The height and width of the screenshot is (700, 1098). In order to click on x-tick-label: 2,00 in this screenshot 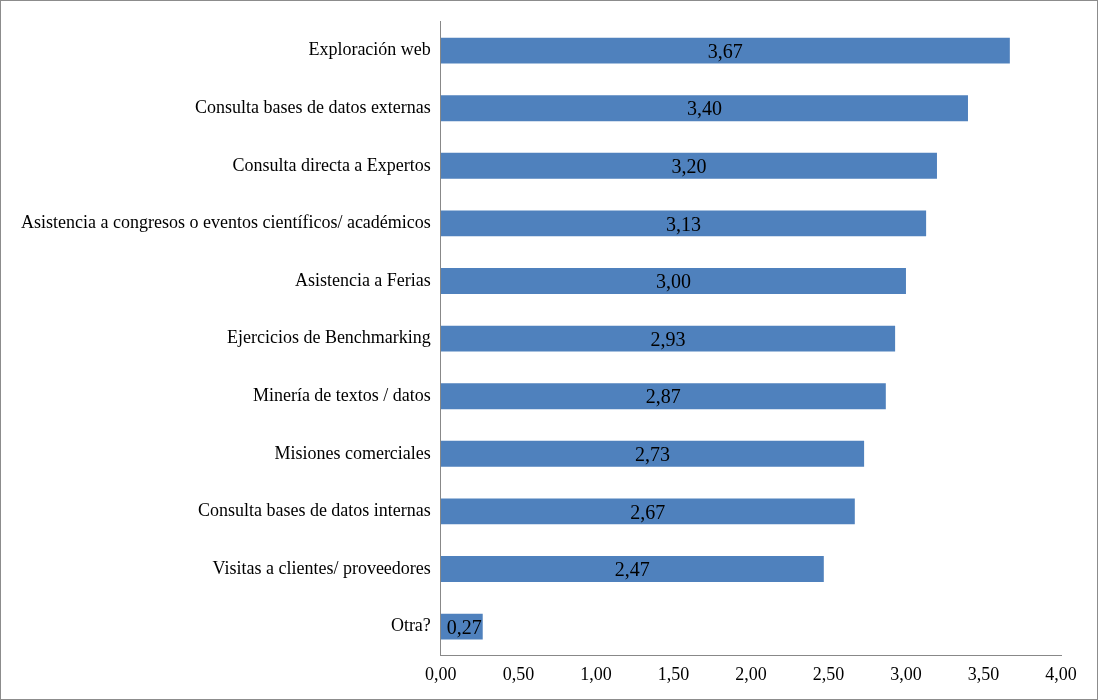, I will do `click(751, 673)`.